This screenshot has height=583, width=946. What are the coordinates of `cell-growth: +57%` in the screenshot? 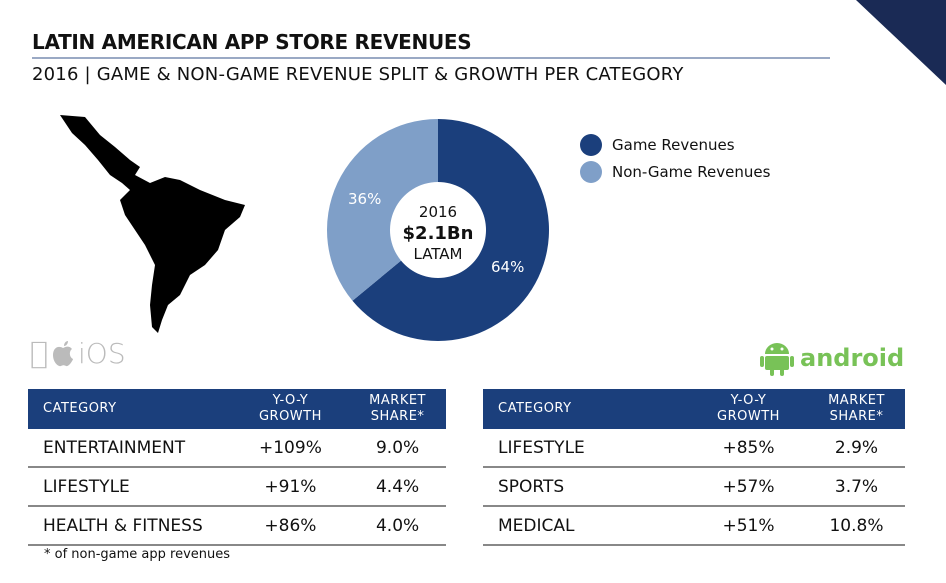 It's located at (748, 487).